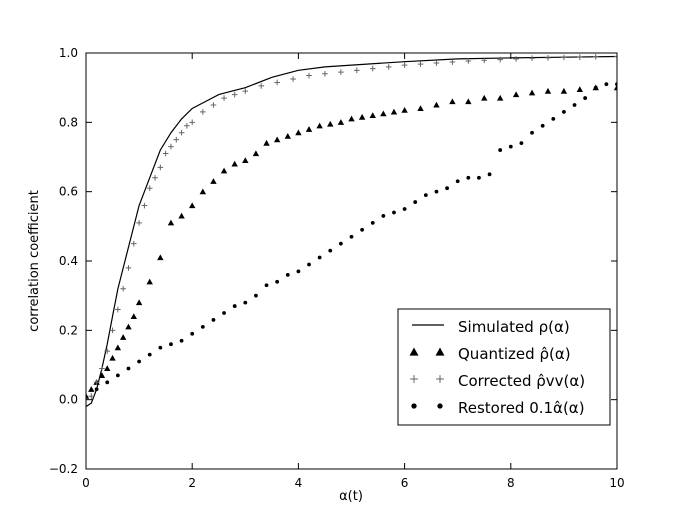 The width and height of the screenshot is (685, 524). Describe the element at coordinates (299, 483) in the screenshot. I see `x-tick-label: 4` at that location.